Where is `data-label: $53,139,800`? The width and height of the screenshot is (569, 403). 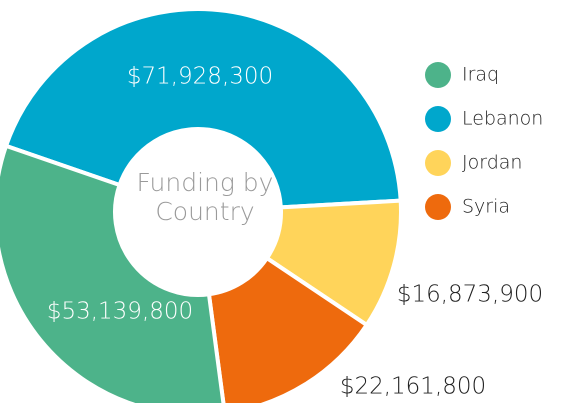 data-label: $53,139,800 is located at coordinates (120, 312).